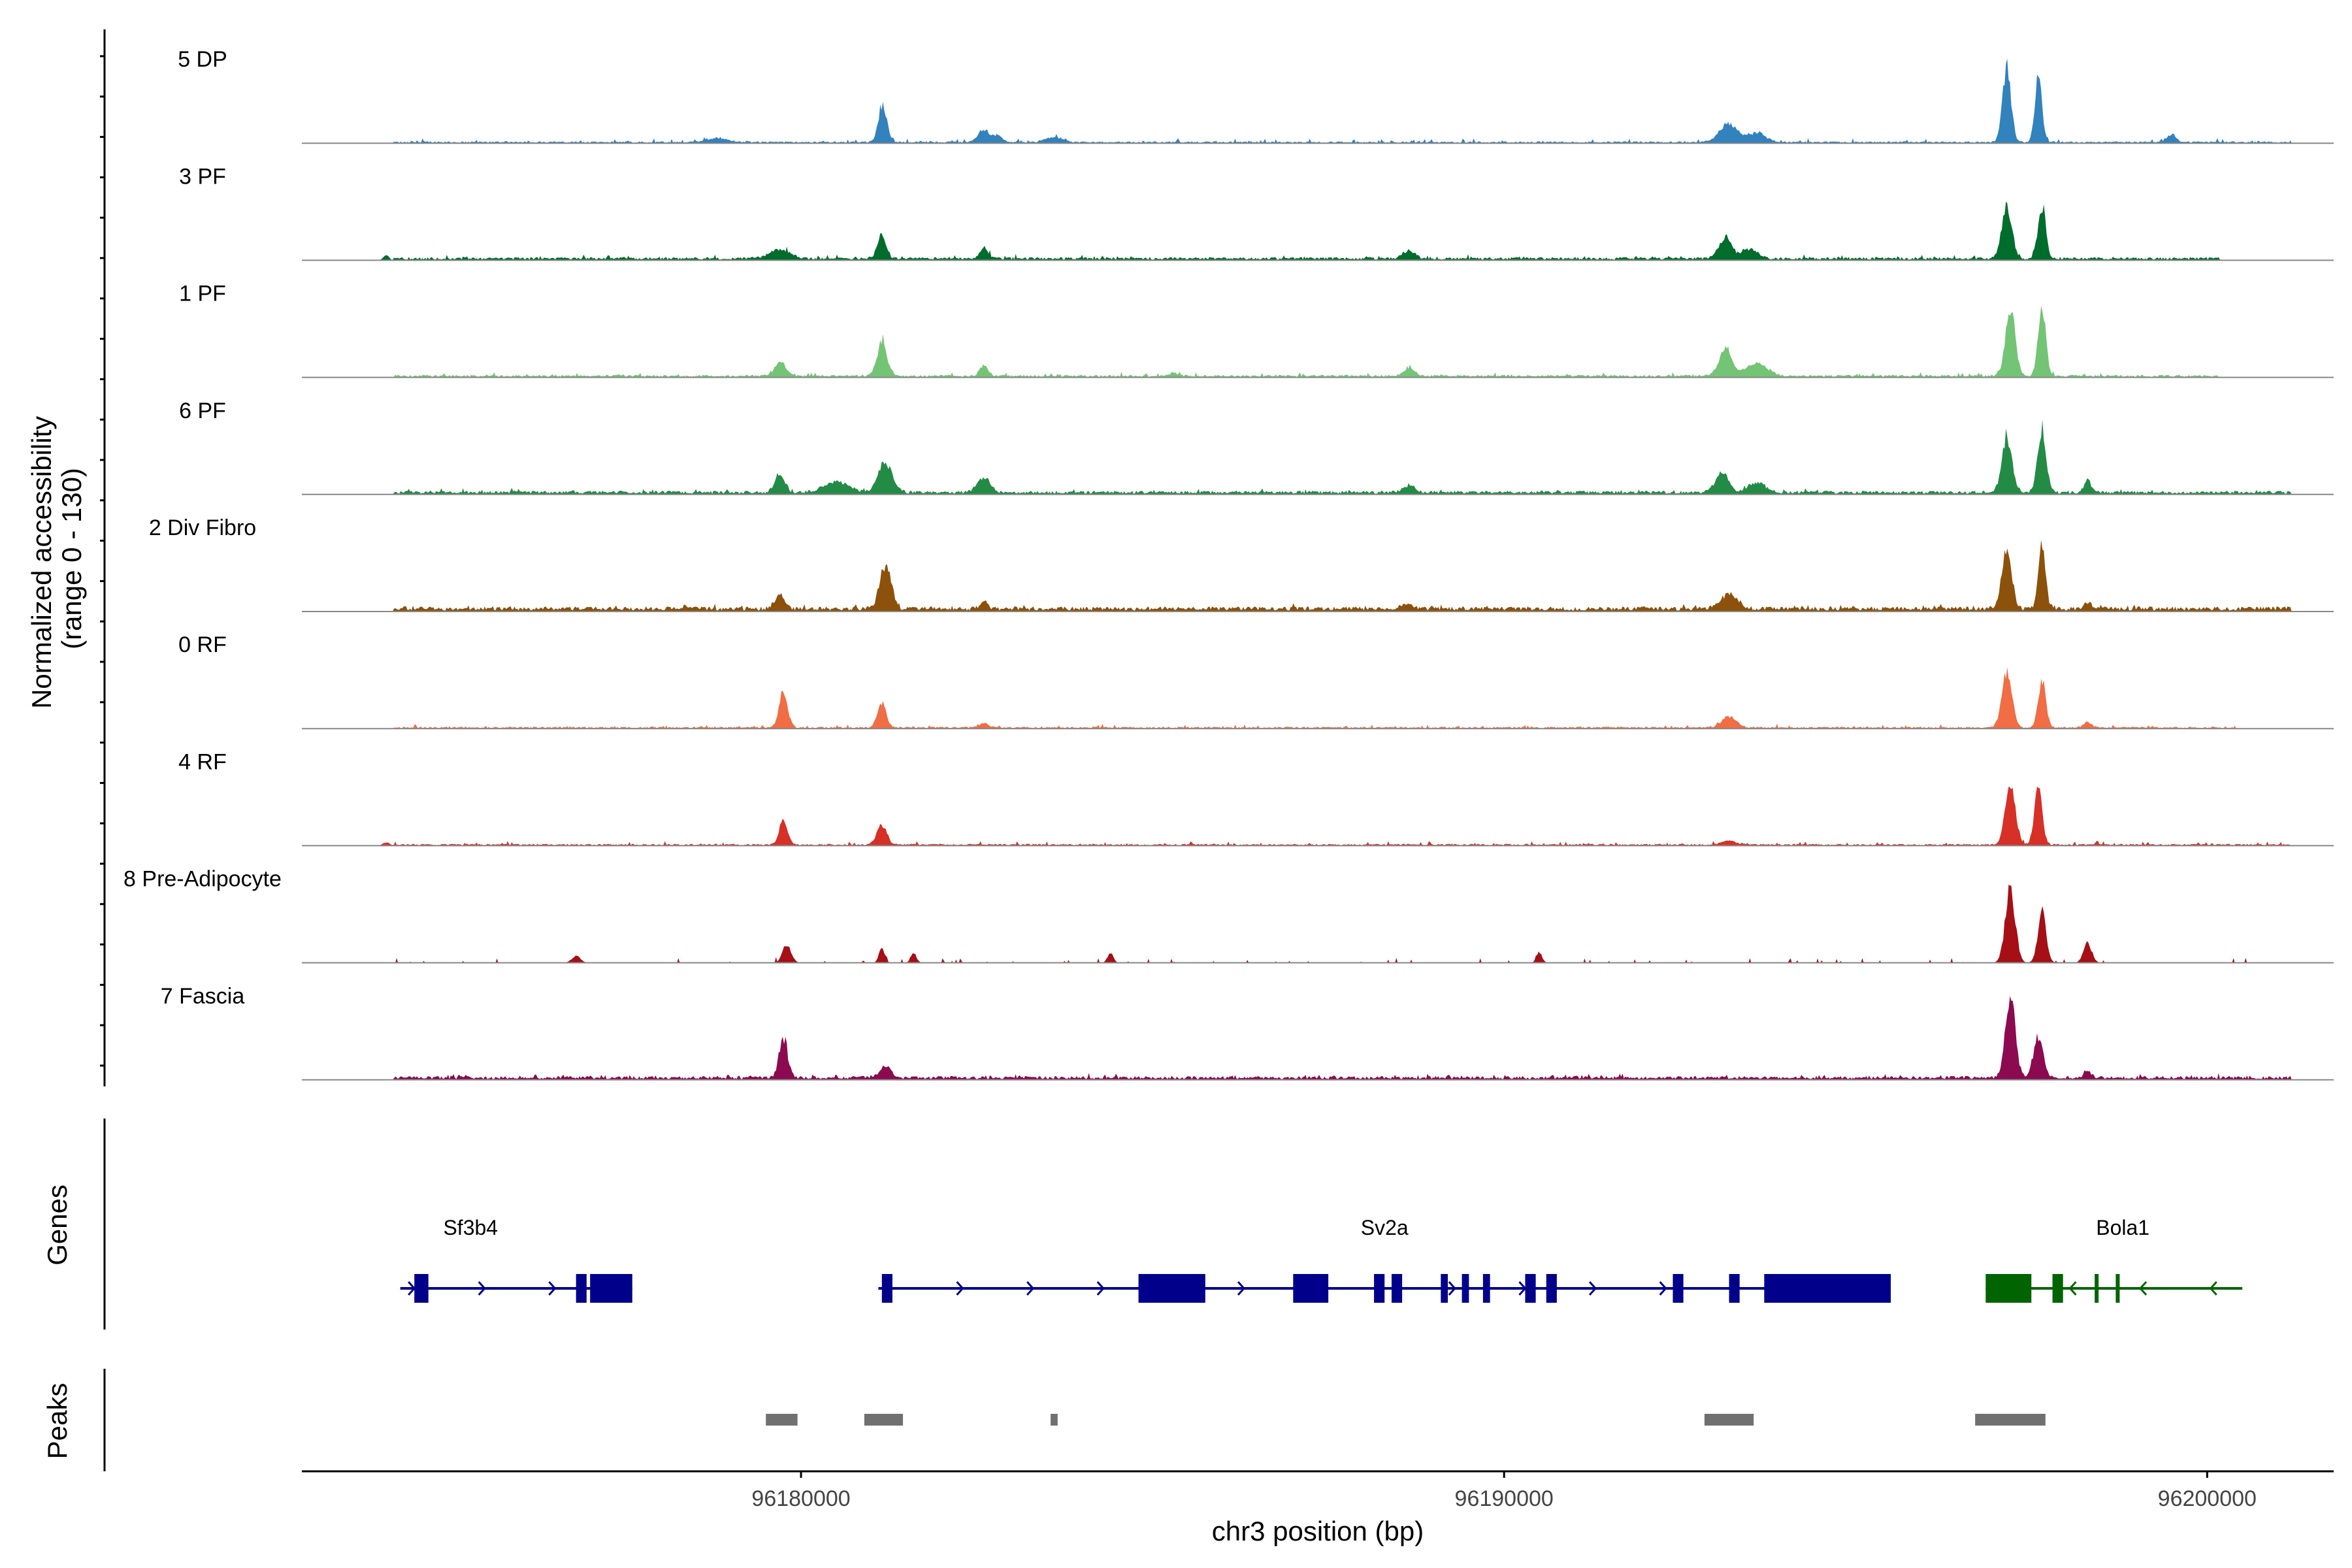 The width and height of the screenshot is (2352, 1568). I want to click on track-label: 8 Pre-Adipocyte, so click(202, 879).